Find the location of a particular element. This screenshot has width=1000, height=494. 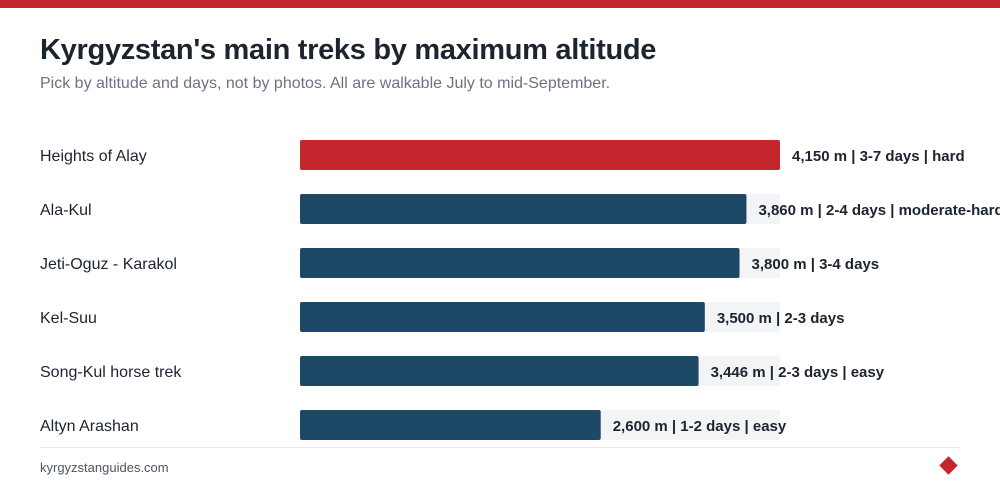

top-accent-bar is located at coordinates (500, 4).